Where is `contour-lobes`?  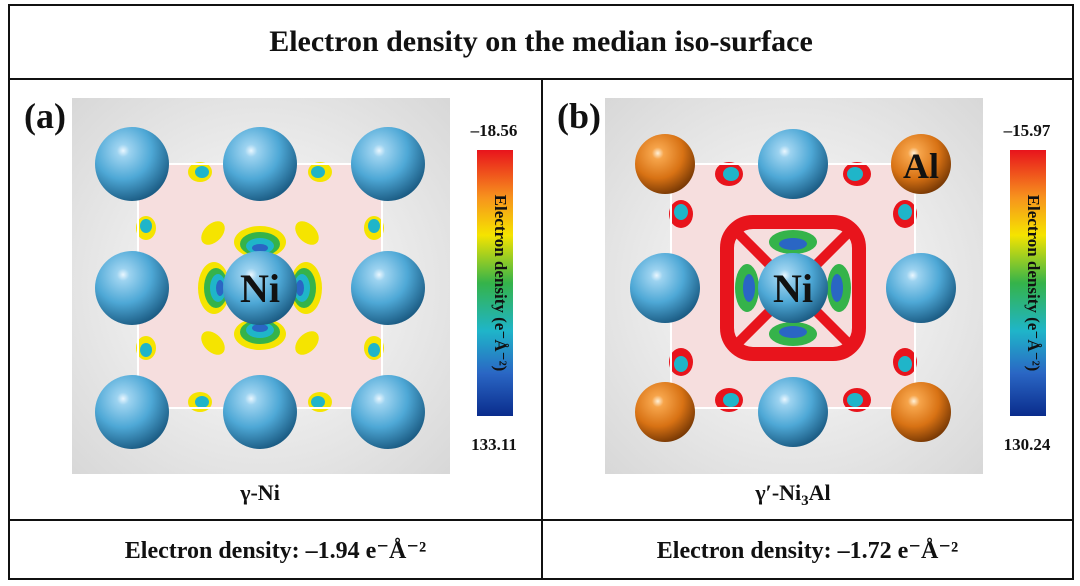 contour-lobes is located at coordinates (260, 287).